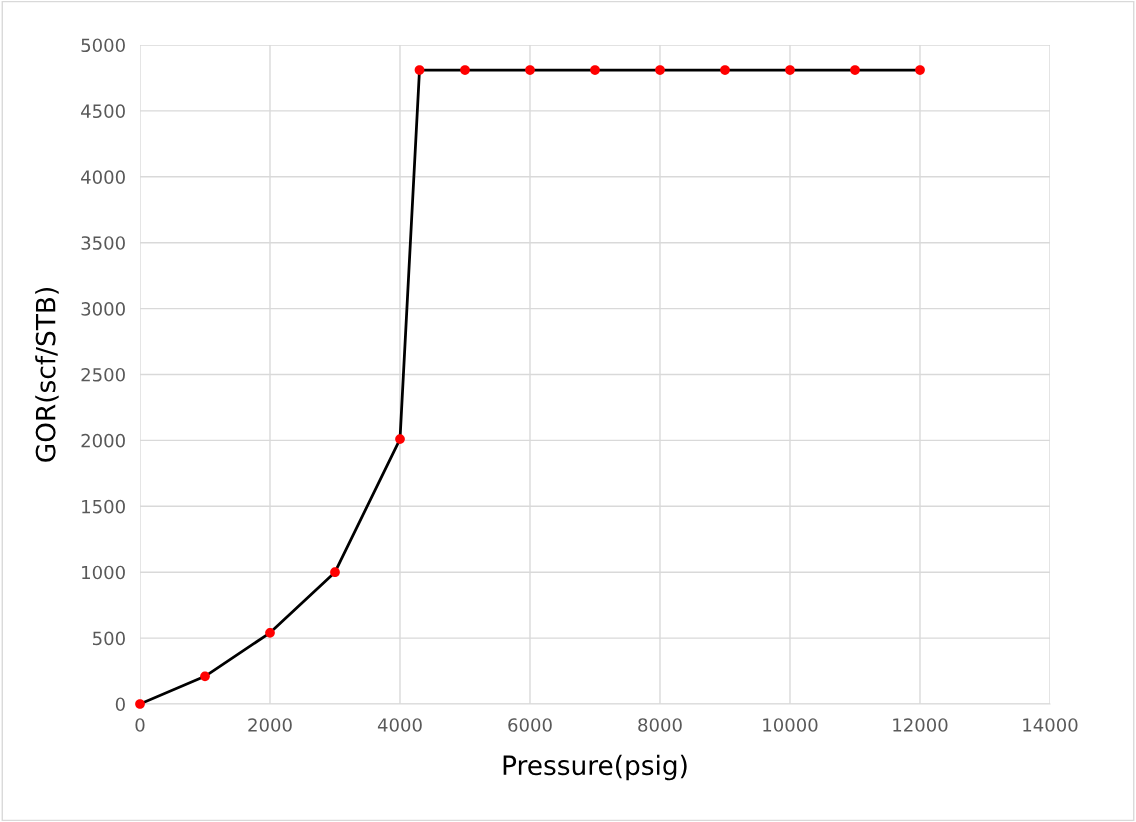 The width and height of the screenshot is (1136, 822). I want to click on y-tick-label: 1000, so click(103, 572).